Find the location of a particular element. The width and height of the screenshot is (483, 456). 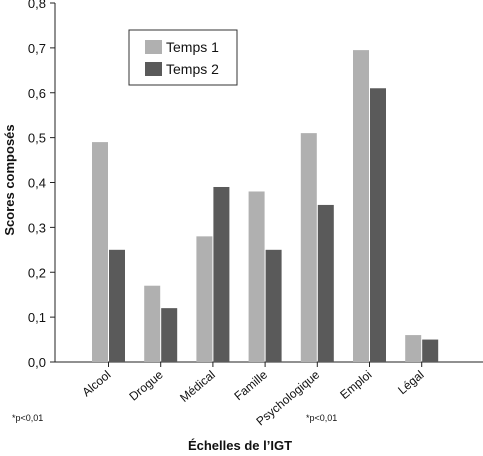

legend: Temps 1 Temps 2 is located at coordinates (183, 57).